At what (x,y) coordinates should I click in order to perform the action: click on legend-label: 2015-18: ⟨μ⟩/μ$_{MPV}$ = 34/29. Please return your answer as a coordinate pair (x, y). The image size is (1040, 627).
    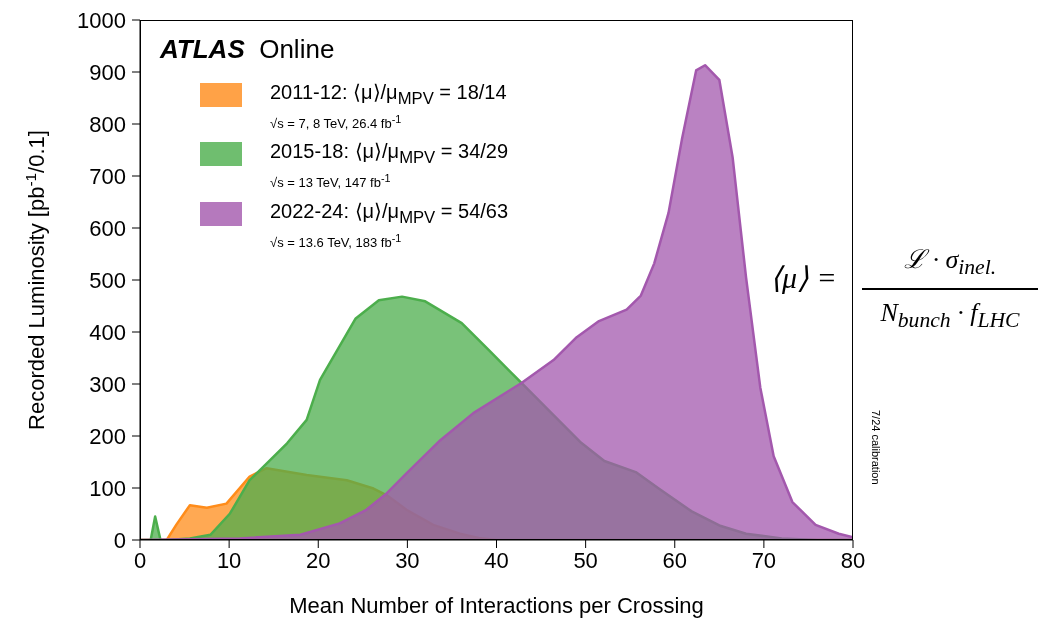
    Looking at the image, I should click on (389, 154).